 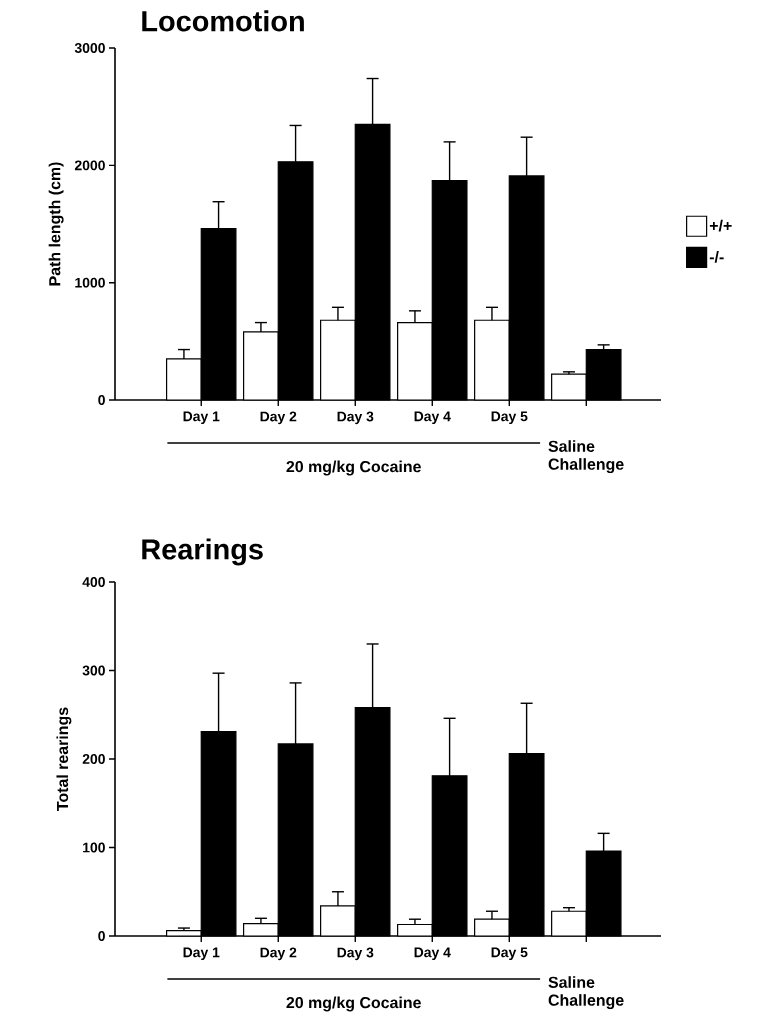 What do you see at coordinates (93, 670) in the screenshot?
I see `y-tick-label: 300` at bounding box center [93, 670].